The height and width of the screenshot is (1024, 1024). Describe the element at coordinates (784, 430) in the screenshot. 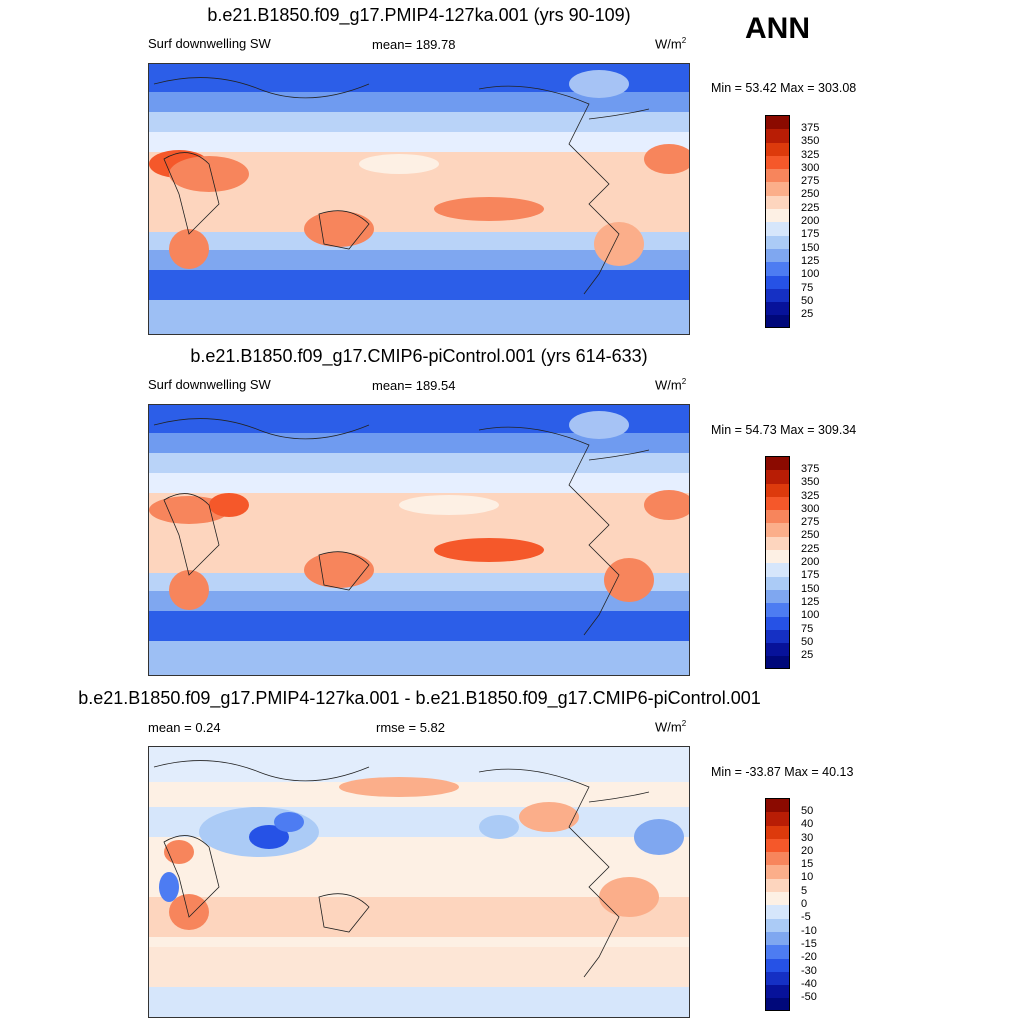

I see `panel2-minmax: Min = 54.73 Max = 309.34` at that location.